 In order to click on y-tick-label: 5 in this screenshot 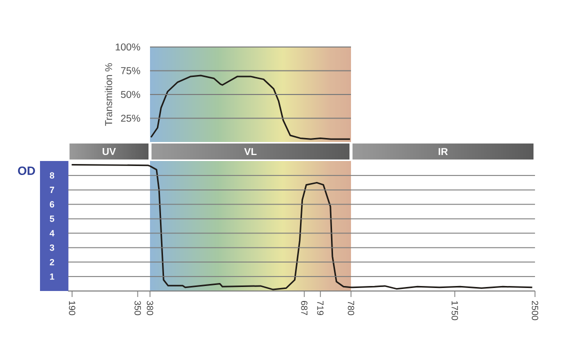, I will do `click(52, 219)`.